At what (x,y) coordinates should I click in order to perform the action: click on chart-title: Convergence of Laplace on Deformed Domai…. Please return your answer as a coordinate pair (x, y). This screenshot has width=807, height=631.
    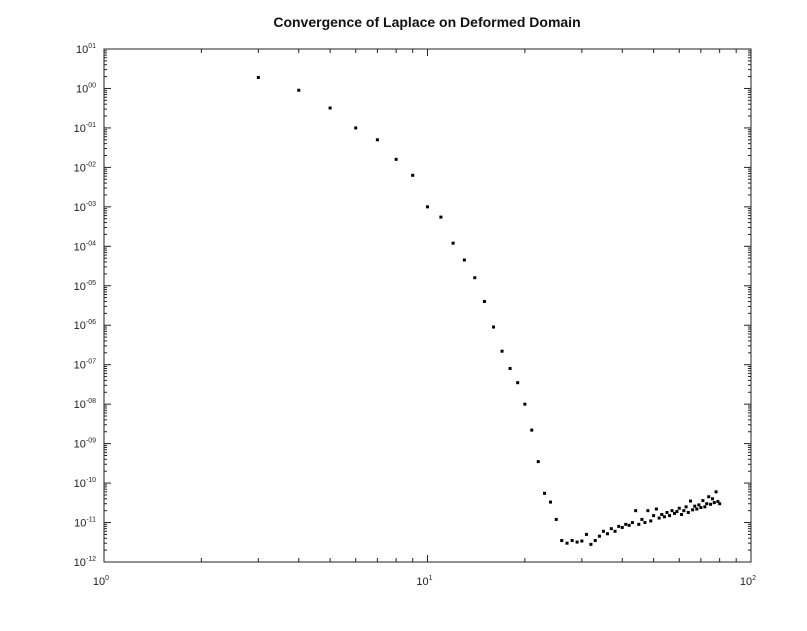
    Looking at the image, I should click on (426, 22).